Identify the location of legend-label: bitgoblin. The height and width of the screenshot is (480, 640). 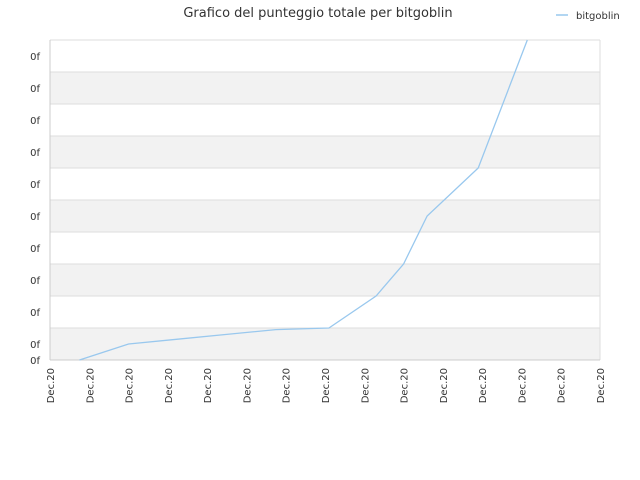
(598, 16).